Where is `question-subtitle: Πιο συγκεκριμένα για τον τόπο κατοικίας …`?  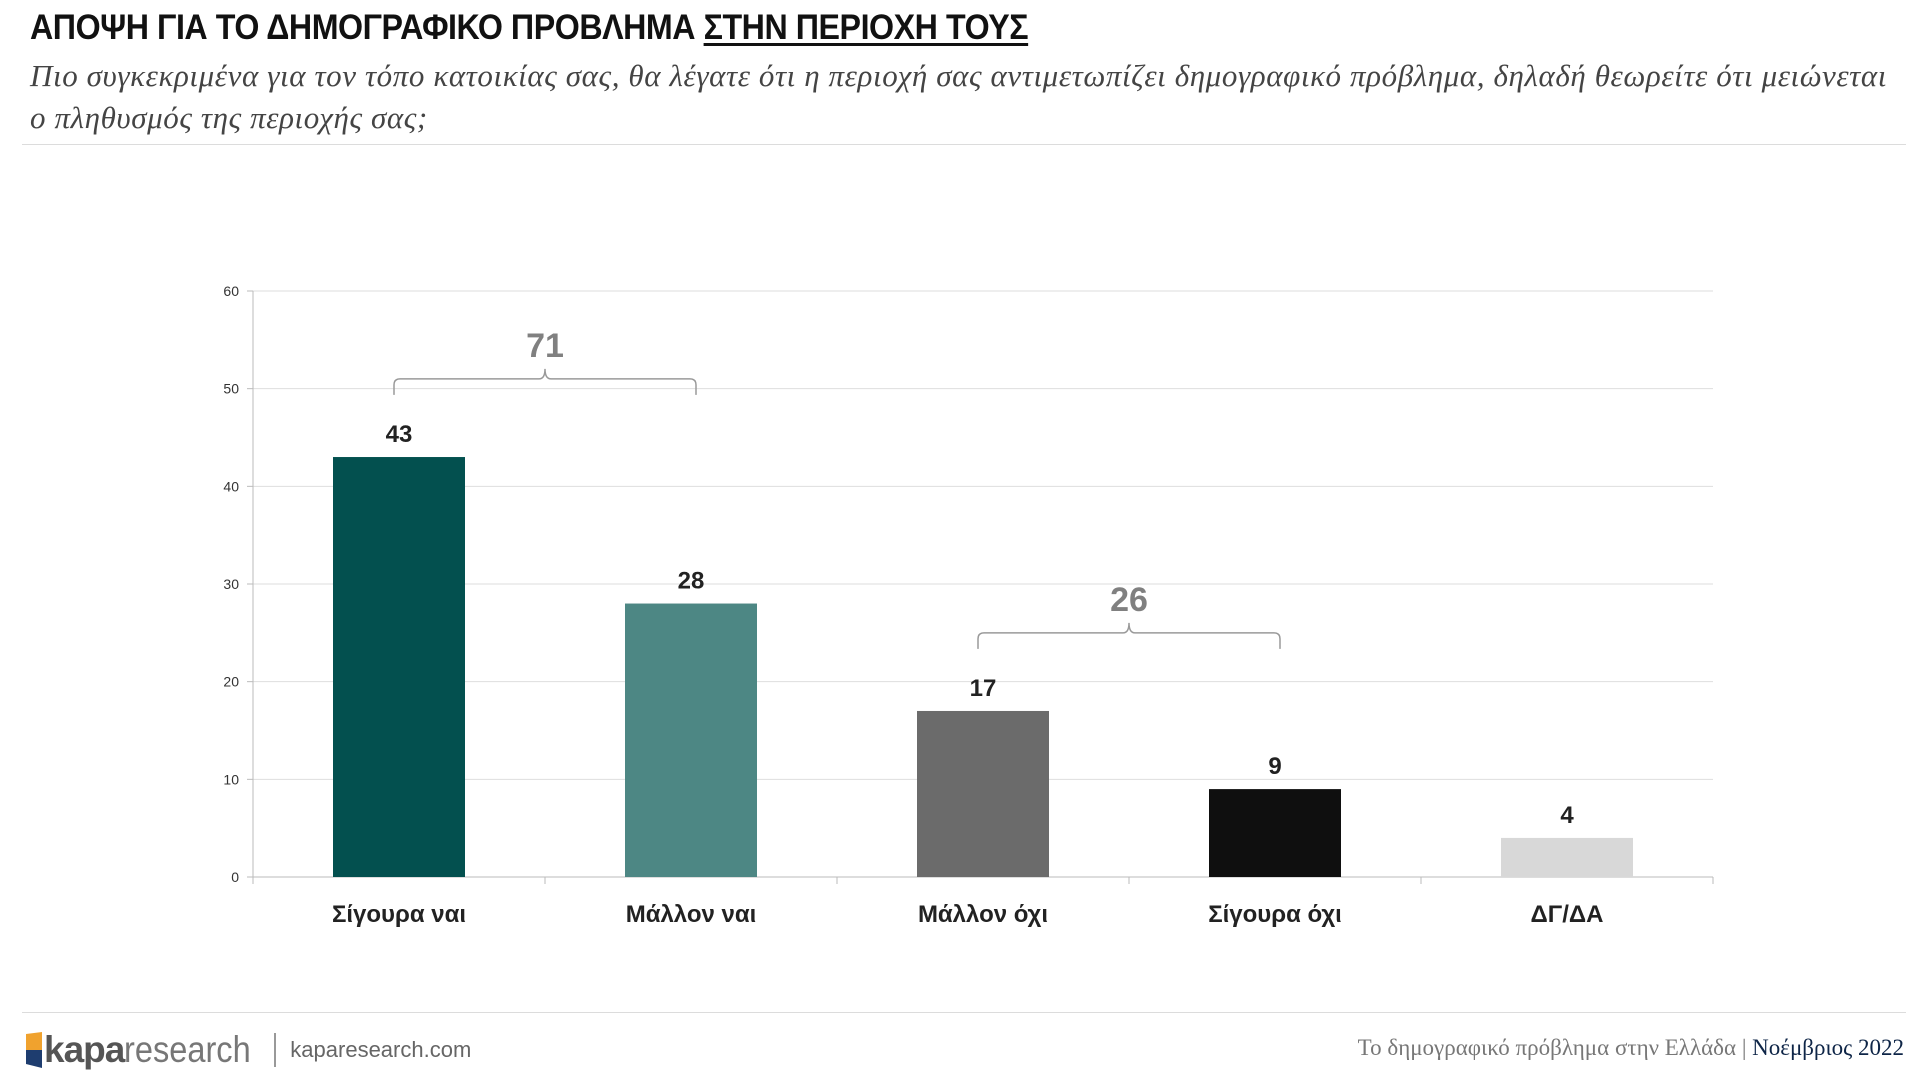
question-subtitle: Πιο συγκεκριμένα για τον τόπο κατοικίας … is located at coordinates (958, 96).